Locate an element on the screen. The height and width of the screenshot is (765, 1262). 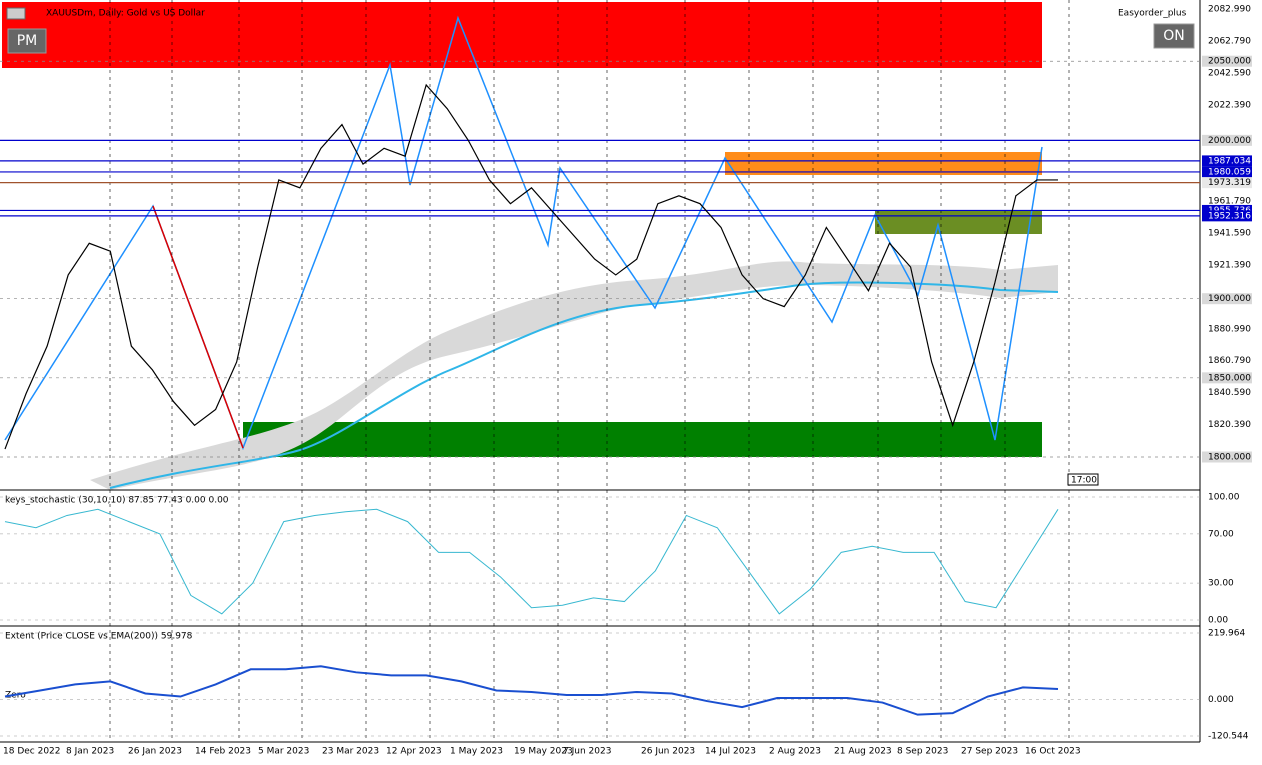
level-label: 1973.319 is located at coordinates (1229, 183).